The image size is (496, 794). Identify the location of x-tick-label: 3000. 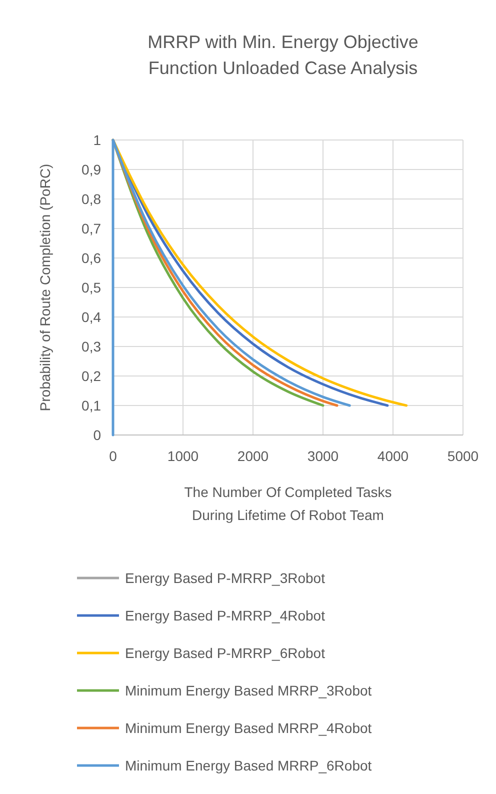
(323, 456).